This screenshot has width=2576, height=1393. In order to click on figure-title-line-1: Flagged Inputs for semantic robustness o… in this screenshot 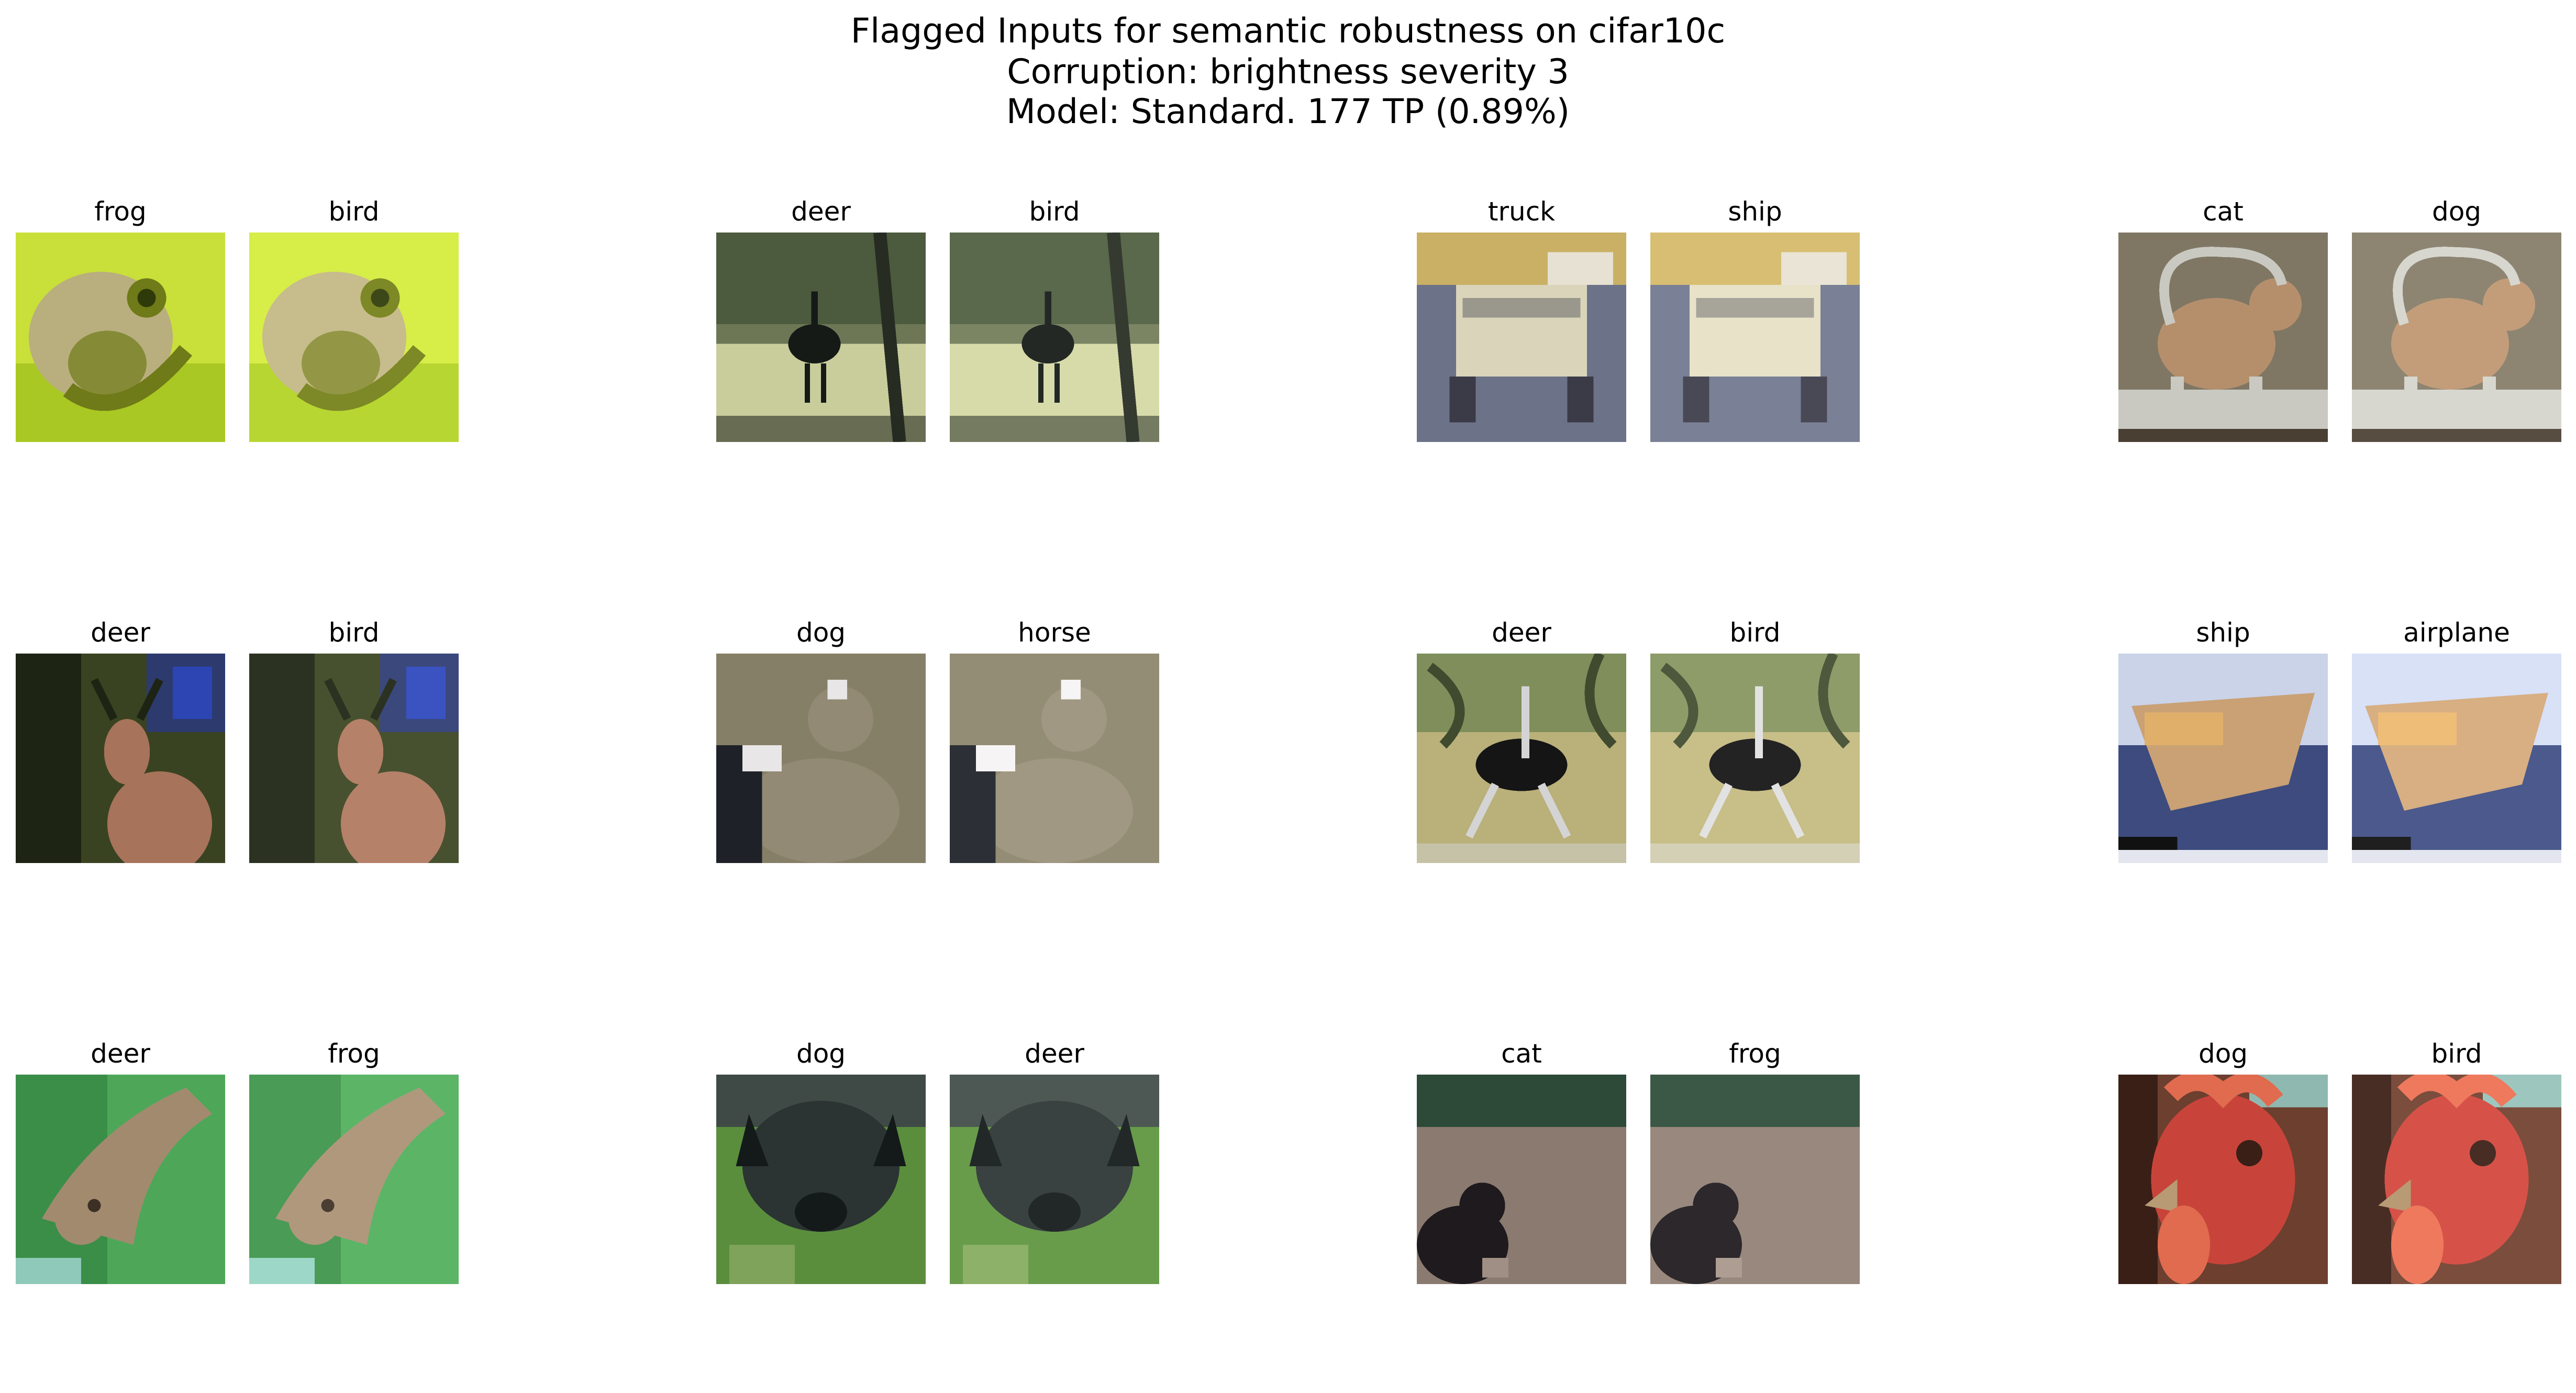, I will do `click(1288, 31)`.